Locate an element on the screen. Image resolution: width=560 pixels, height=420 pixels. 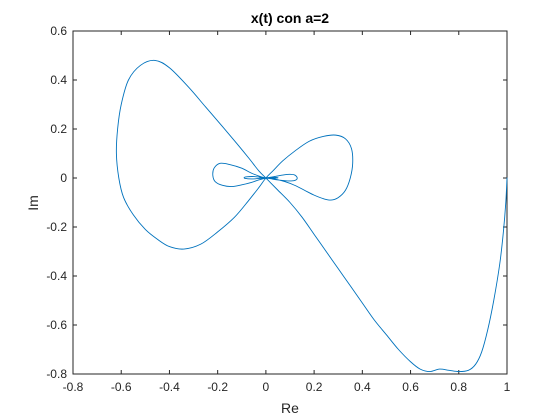
x-axis-label: Re is located at coordinates (290, 408).